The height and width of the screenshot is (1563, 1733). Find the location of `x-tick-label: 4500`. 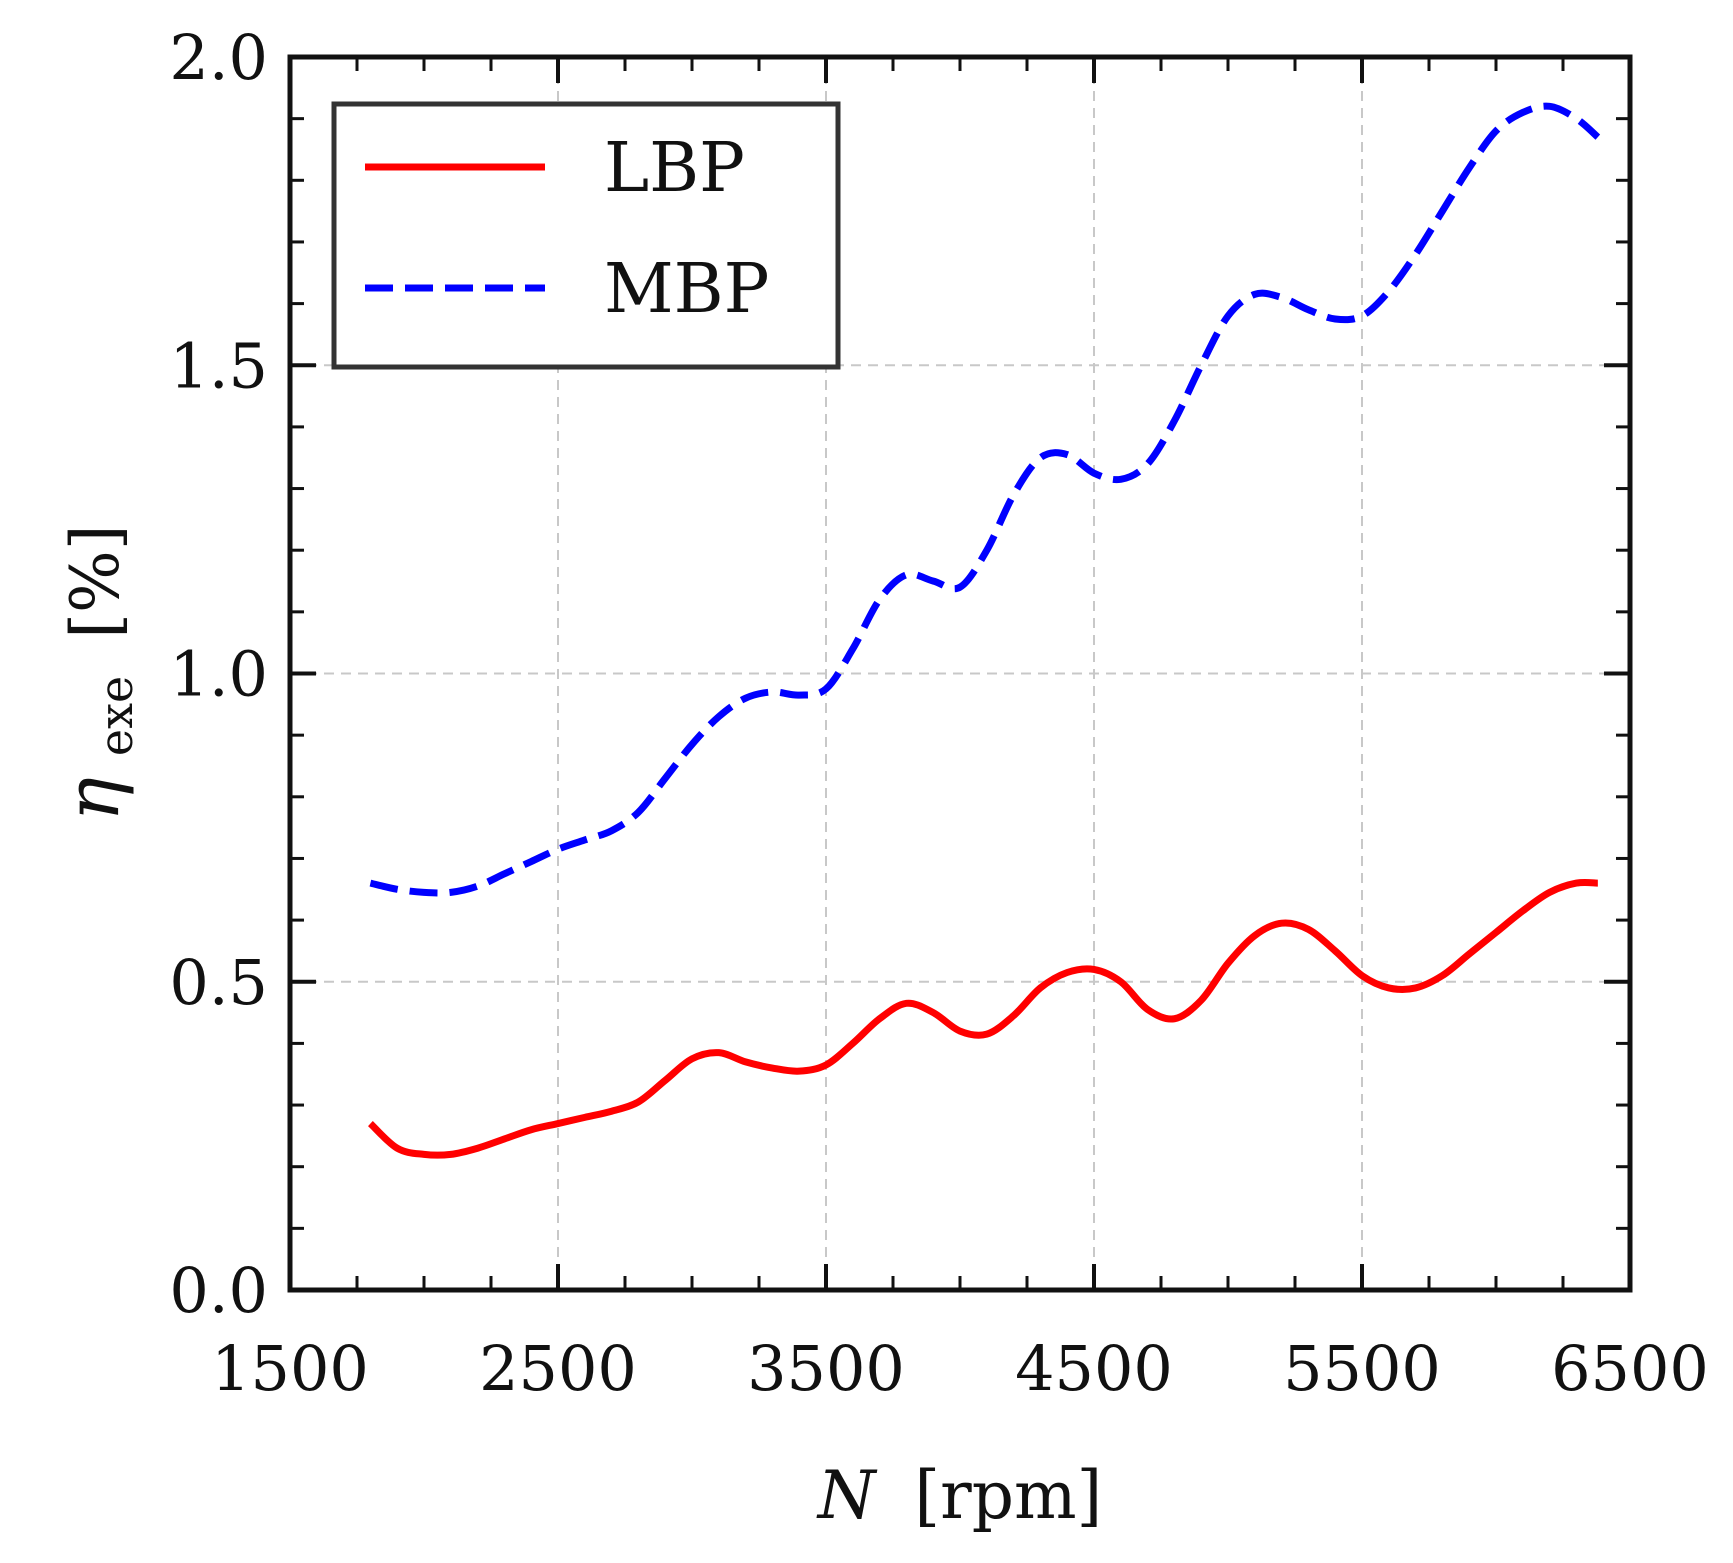

x-tick-label: 4500 is located at coordinates (1094, 1368).